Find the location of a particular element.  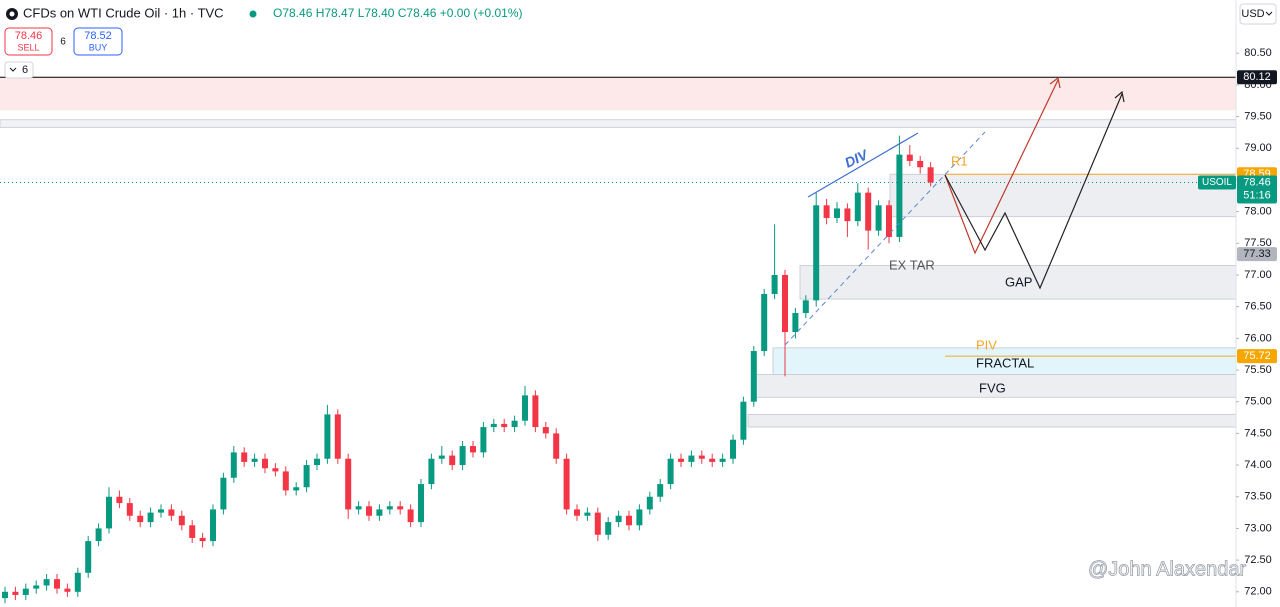

y-tick-label: 76.50 is located at coordinates (1258, 307).